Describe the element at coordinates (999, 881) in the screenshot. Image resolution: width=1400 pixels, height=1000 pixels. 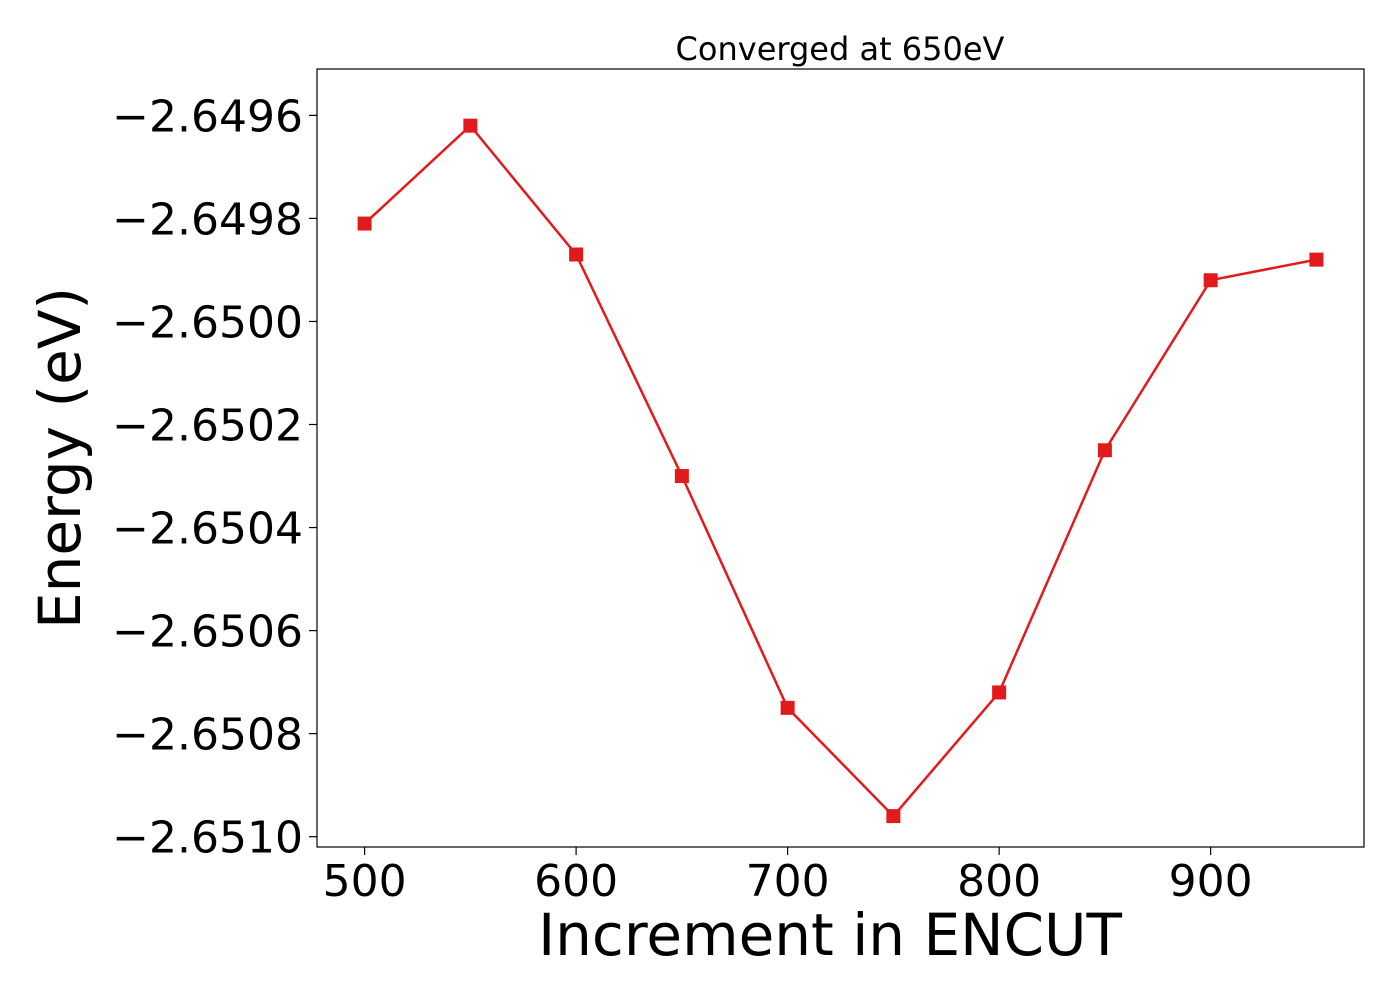
I see `x-tick-label: 800` at that location.